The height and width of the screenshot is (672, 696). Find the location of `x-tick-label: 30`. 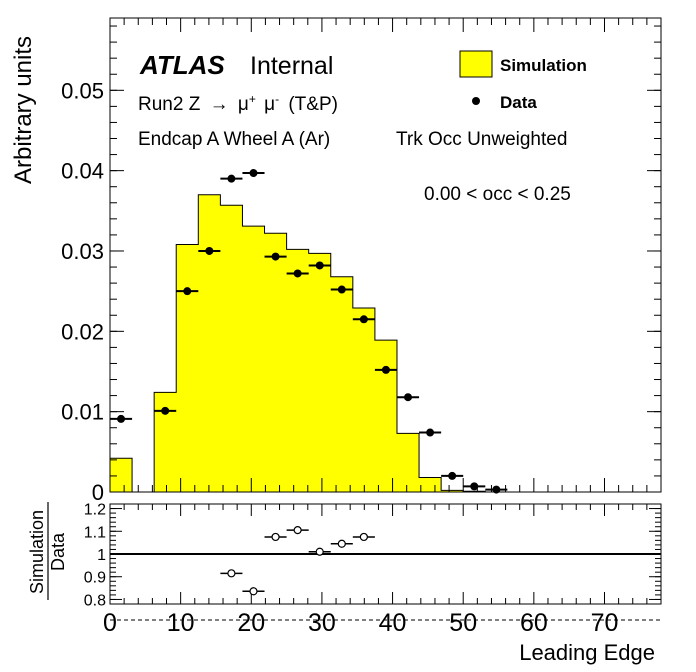

x-tick-label: 30 is located at coordinates (322, 623).